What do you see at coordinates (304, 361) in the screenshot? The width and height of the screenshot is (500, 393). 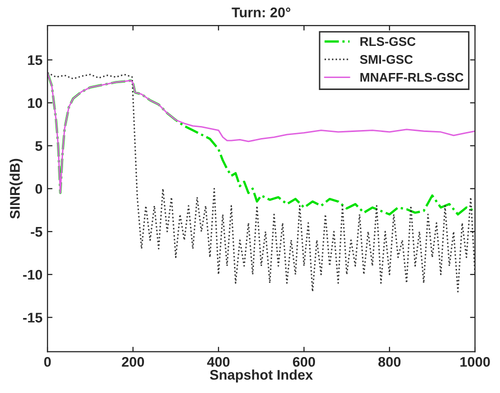 I see `x-tick-label: 600` at bounding box center [304, 361].